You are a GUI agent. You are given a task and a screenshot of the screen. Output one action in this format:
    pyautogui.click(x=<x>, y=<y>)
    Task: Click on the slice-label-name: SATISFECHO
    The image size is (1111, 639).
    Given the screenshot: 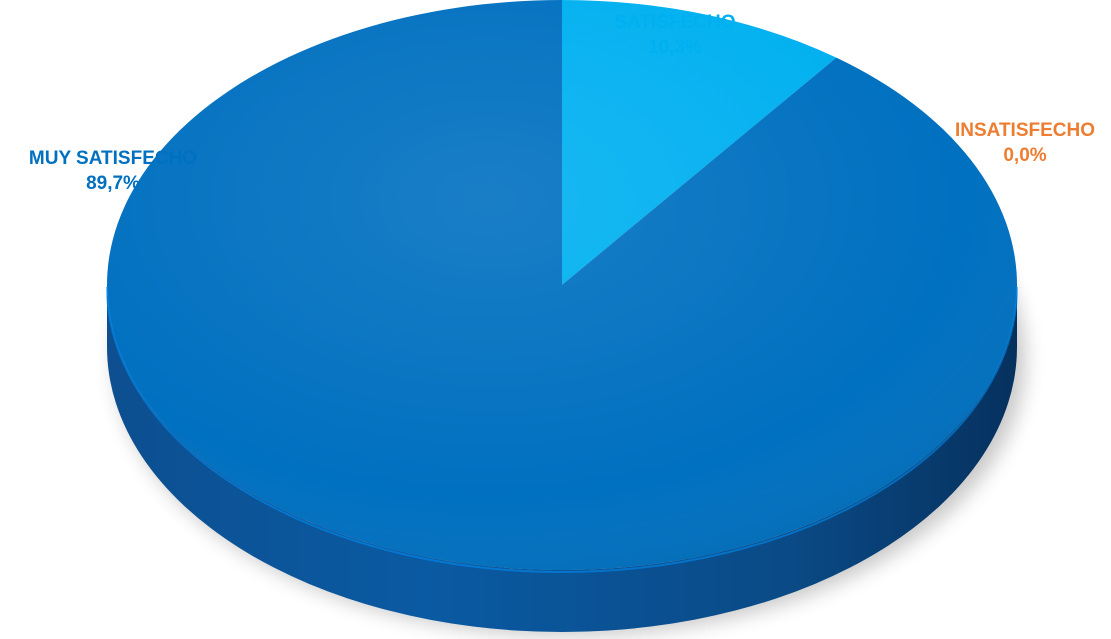 What is the action you would take?
    pyautogui.click(x=675, y=22)
    